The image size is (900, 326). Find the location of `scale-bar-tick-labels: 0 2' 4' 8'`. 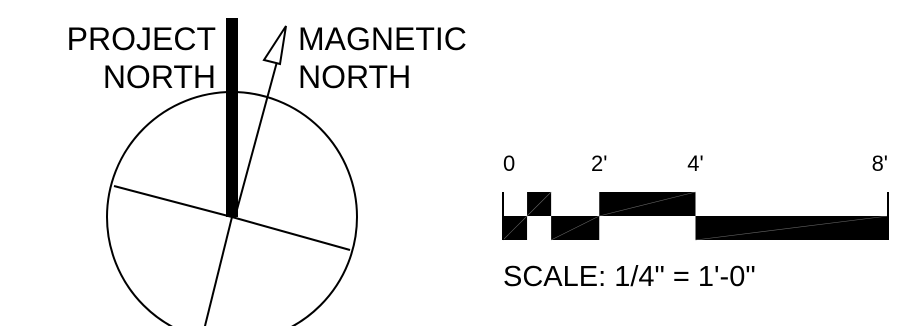

scale-bar-tick-labels: 0 2' 4' 8' is located at coordinates (695, 163).